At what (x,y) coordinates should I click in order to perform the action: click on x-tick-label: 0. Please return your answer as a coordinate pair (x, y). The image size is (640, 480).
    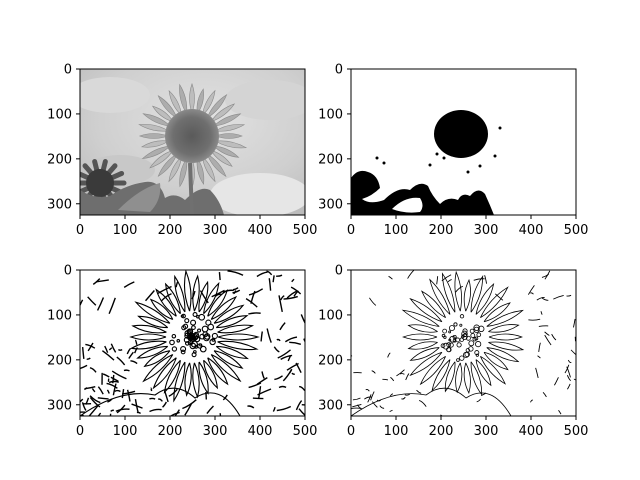
    Looking at the image, I should click on (80, 431).